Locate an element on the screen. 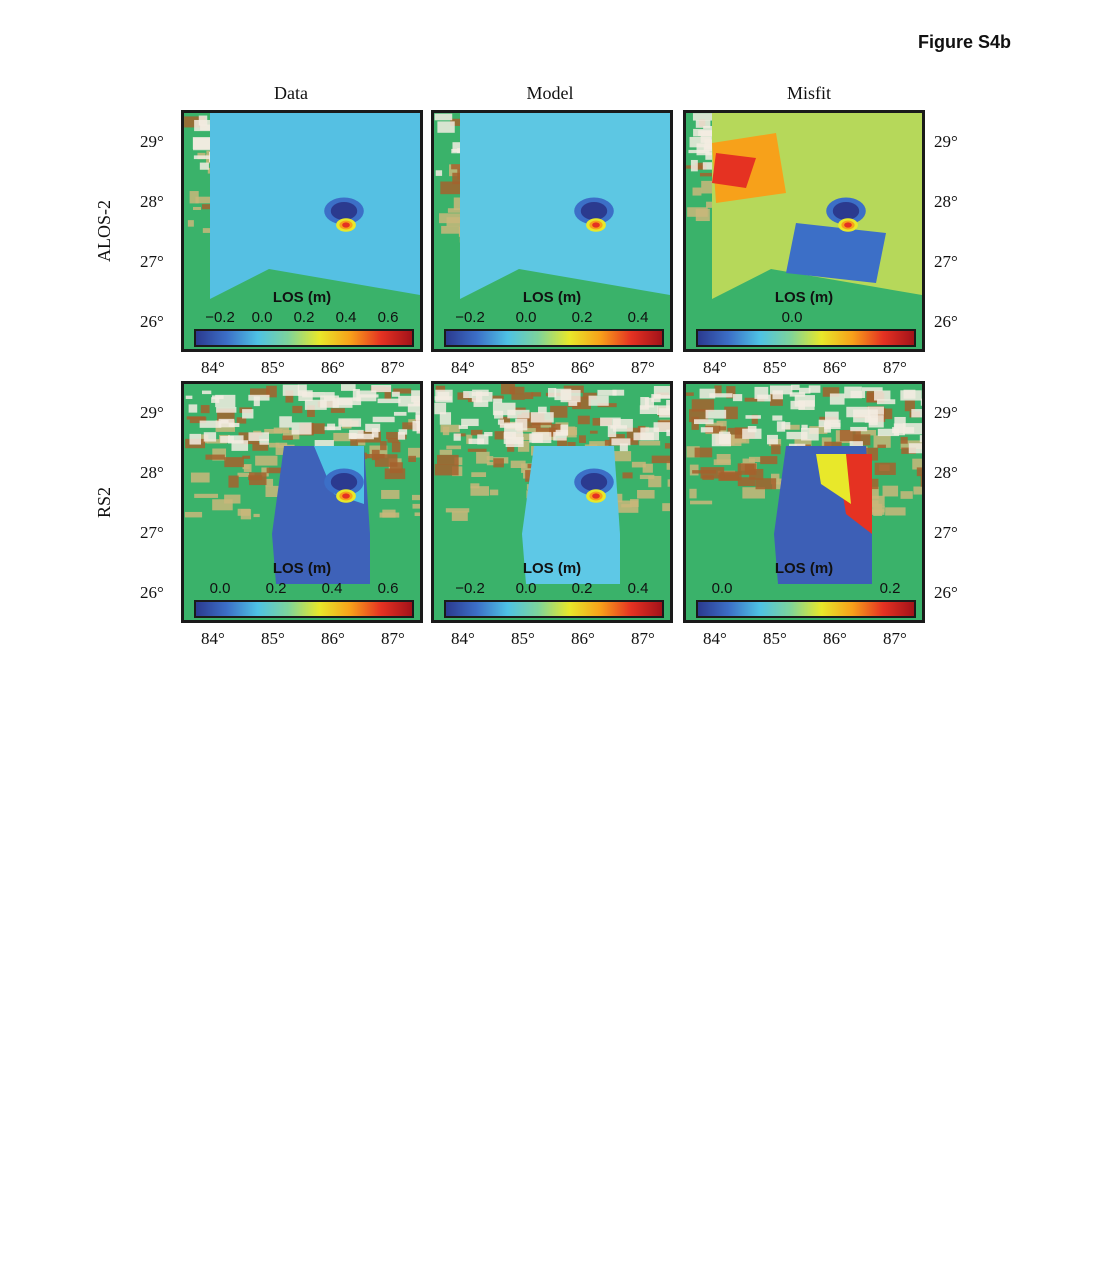 This screenshot has height=1265, width=1097. map-panel-rs2-model: LOS (m) −0.2 0.0 0.2 0.4 is located at coordinates (552, 502).